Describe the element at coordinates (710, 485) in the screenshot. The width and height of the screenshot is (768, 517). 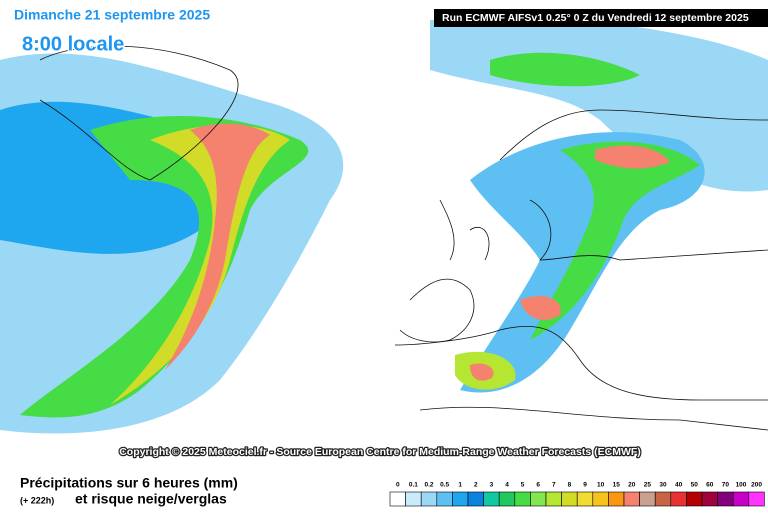
I see `legend-label: 60` at that location.